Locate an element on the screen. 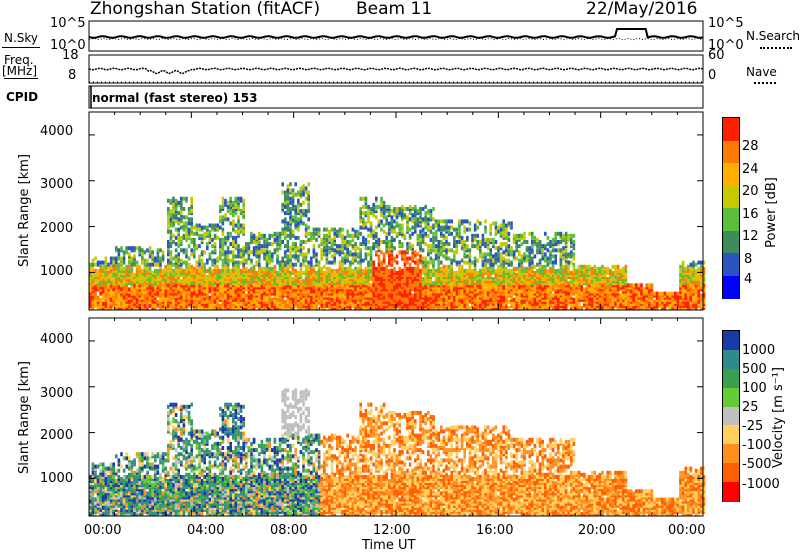  freq-trace is located at coordinates (396, 71).